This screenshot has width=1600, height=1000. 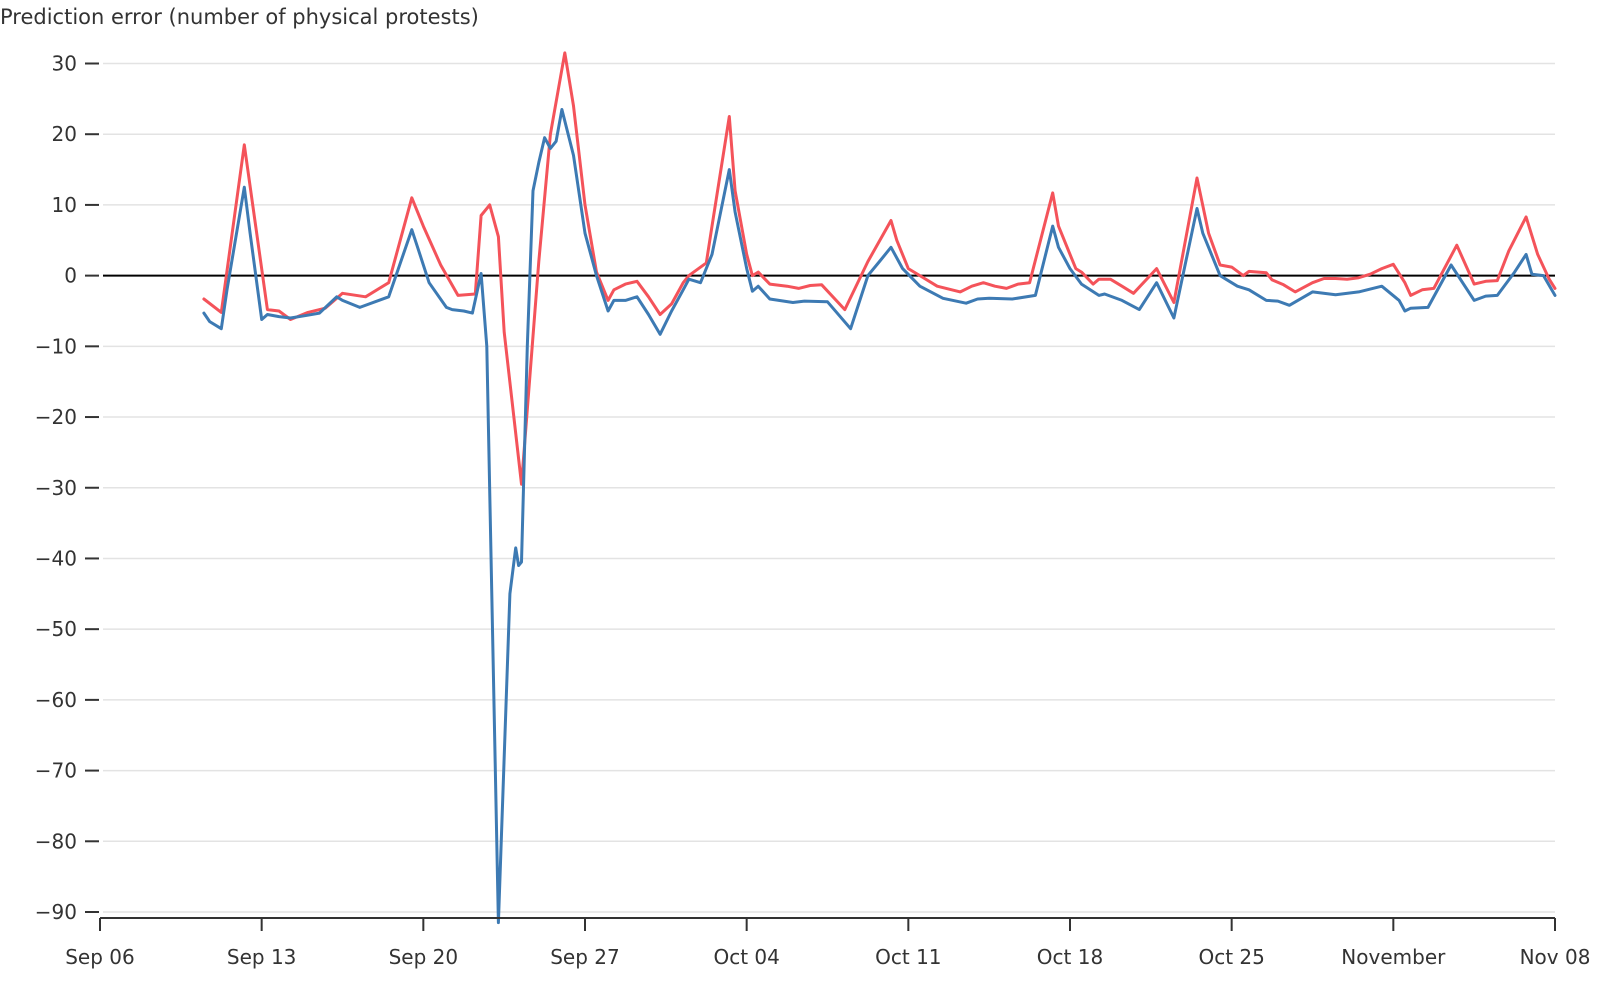 I want to click on x-tick-label: Sep 06, so click(x=100, y=957).